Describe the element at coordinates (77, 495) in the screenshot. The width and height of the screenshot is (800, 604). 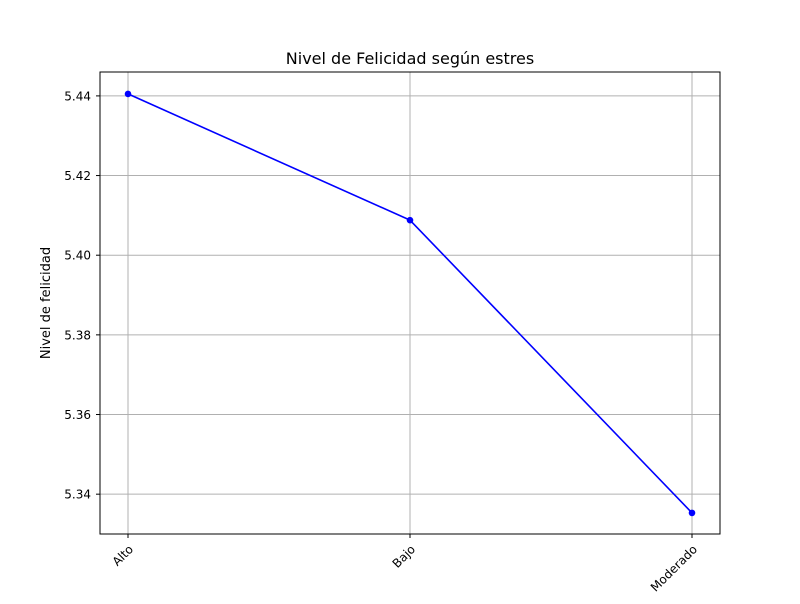
I see `y-tick-label: 5.34` at that location.